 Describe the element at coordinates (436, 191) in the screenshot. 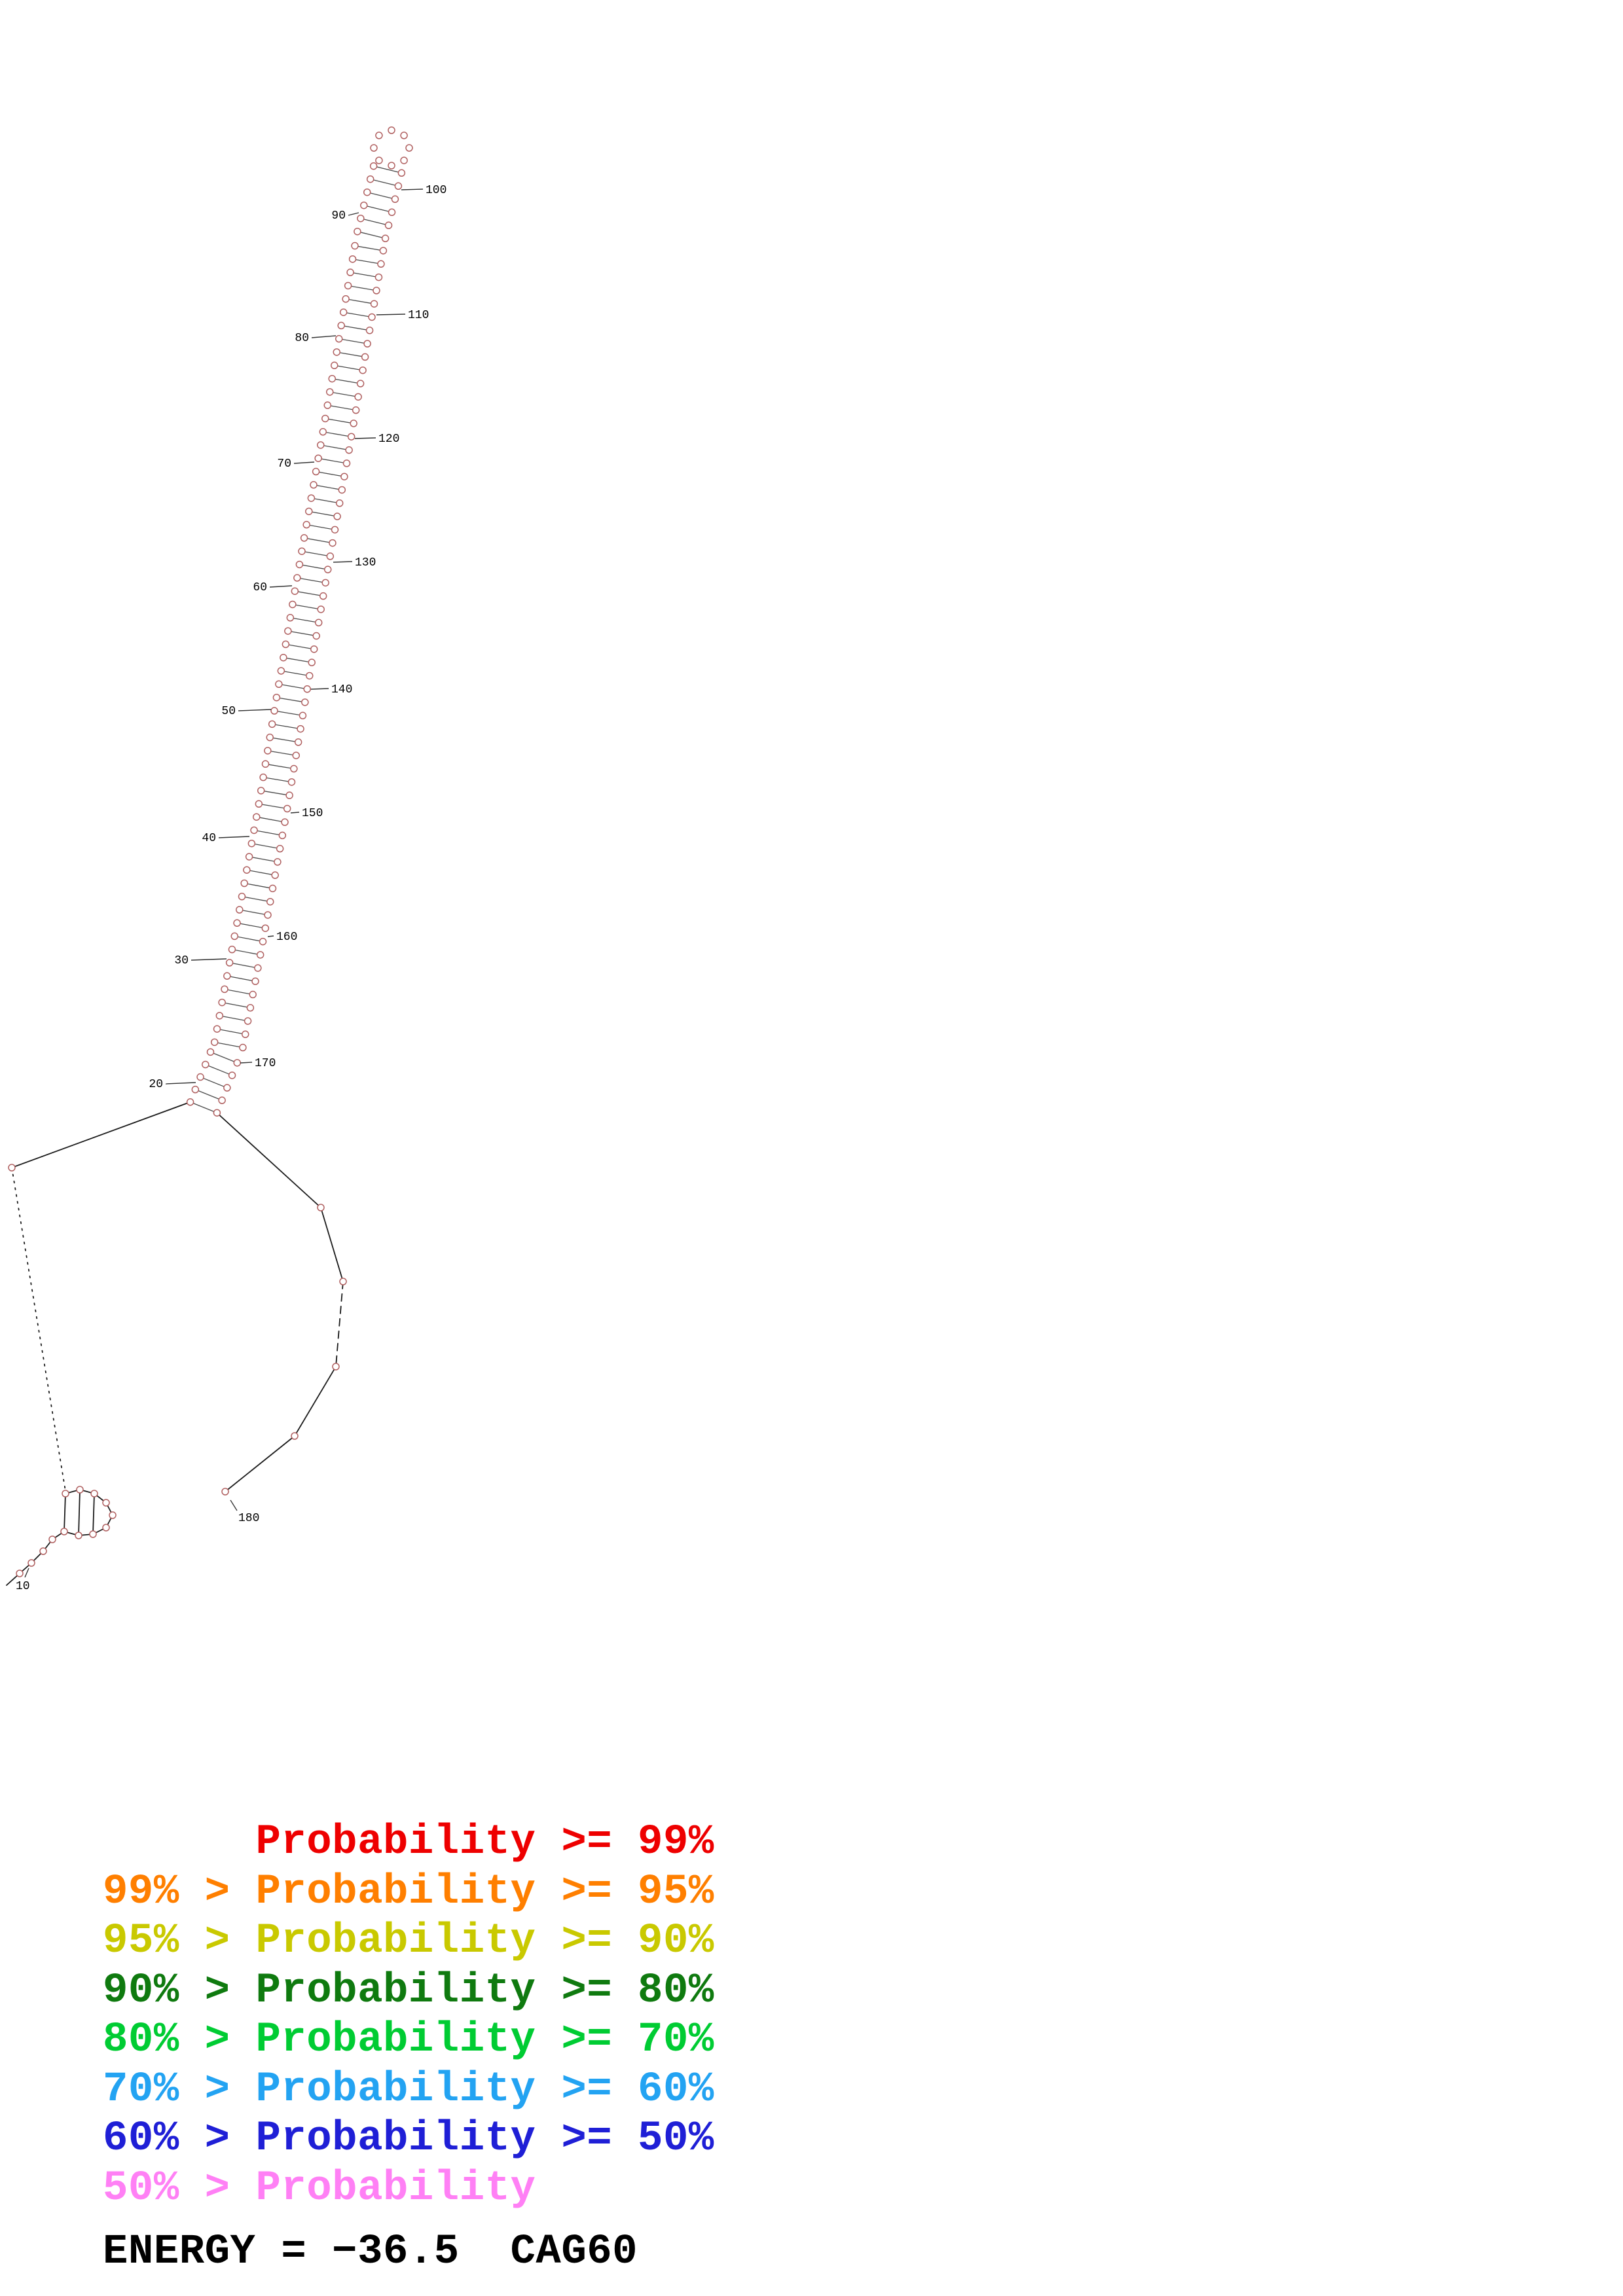

I see `position-label: 100` at that location.